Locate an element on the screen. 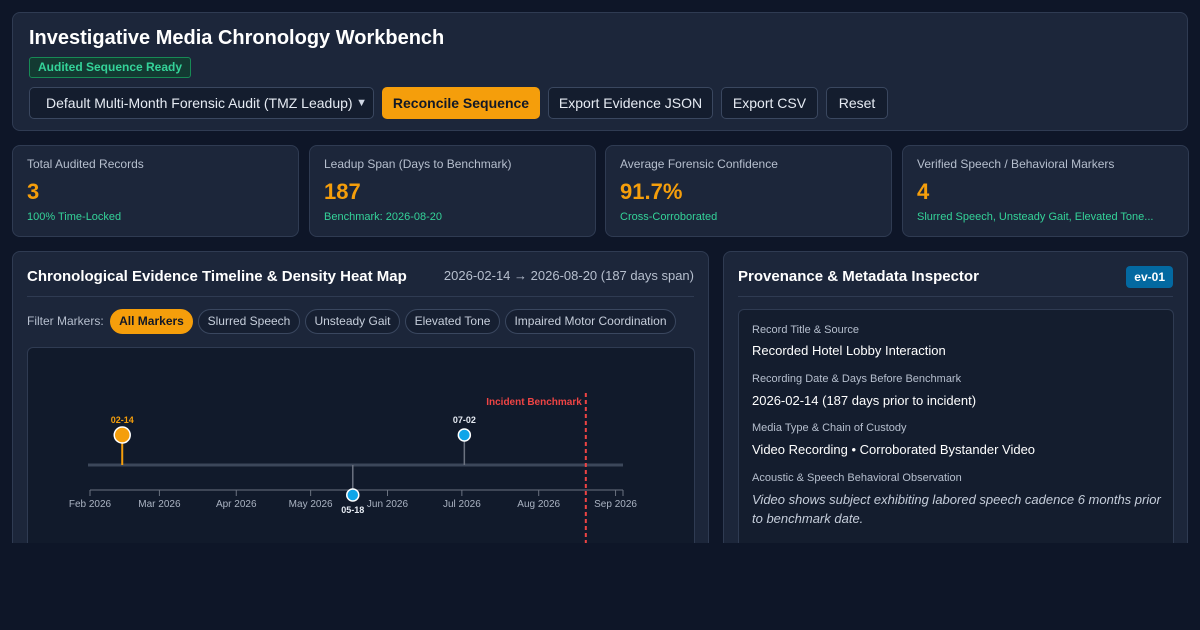 The height and width of the screenshot is (630, 1200). x-axis-tick-label: Apr 2026 is located at coordinates (236, 504).